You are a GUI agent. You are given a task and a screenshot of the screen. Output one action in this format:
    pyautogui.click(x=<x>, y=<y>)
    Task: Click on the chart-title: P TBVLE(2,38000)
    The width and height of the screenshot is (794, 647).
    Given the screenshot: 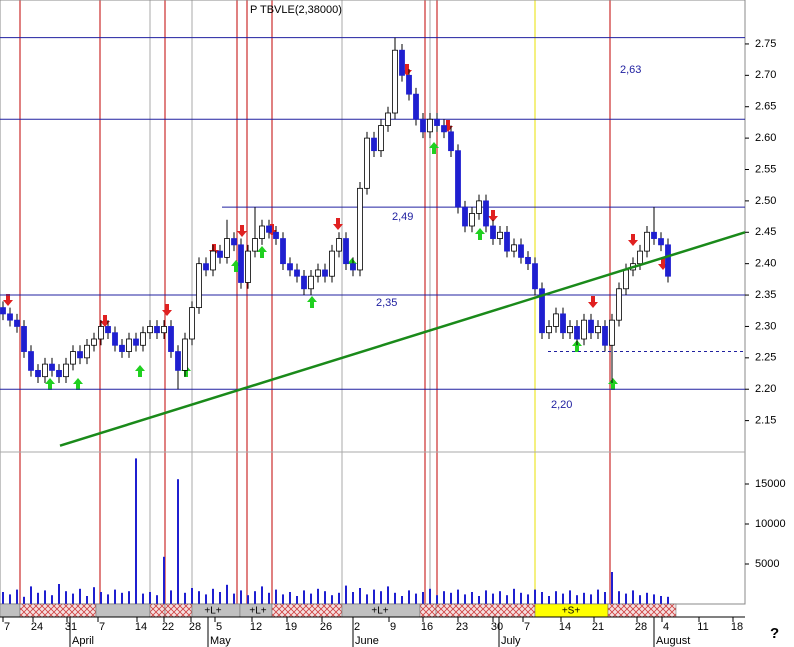 What is the action you would take?
    pyautogui.click(x=296, y=10)
    